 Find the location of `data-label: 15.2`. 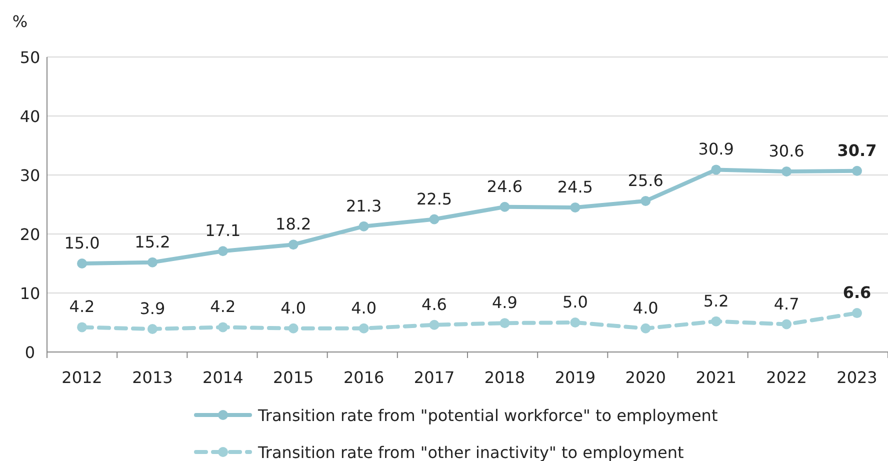

data-label: 15.2 is located at coordinates (152, 242).